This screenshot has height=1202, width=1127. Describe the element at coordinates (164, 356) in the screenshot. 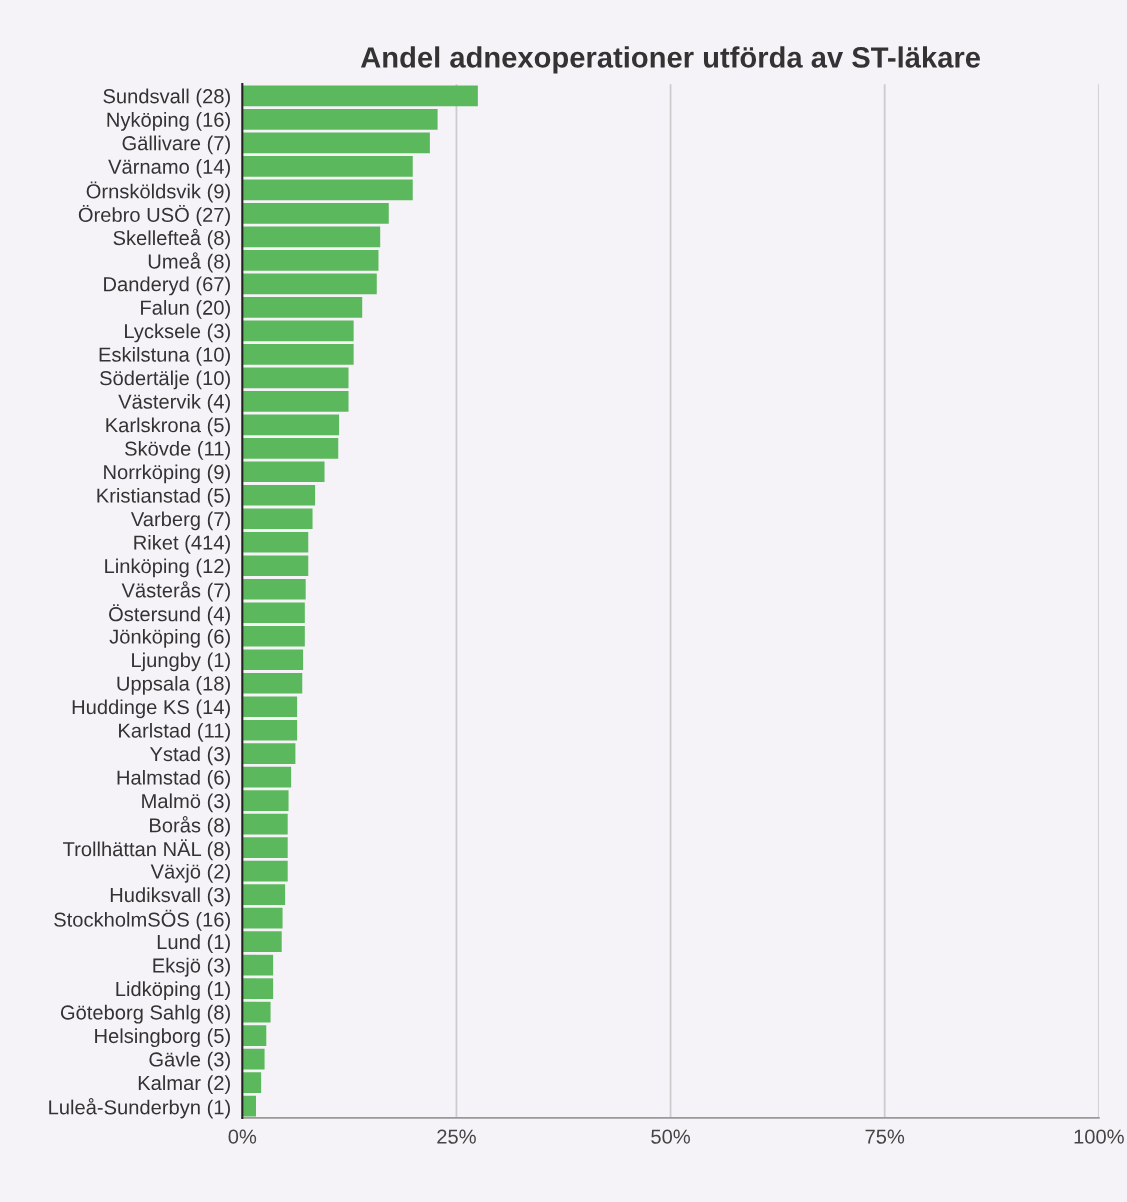

I see `y-tick-label: Eskilstuna (10)` at that location.